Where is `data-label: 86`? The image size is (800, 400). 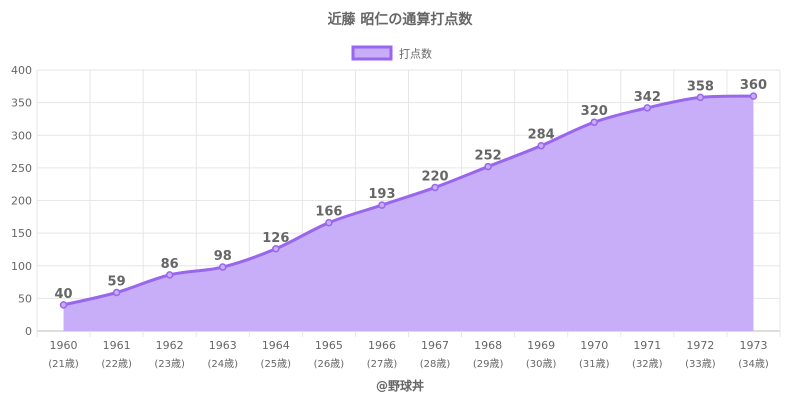 data-label: 86 is located at coordinates (170, 264).